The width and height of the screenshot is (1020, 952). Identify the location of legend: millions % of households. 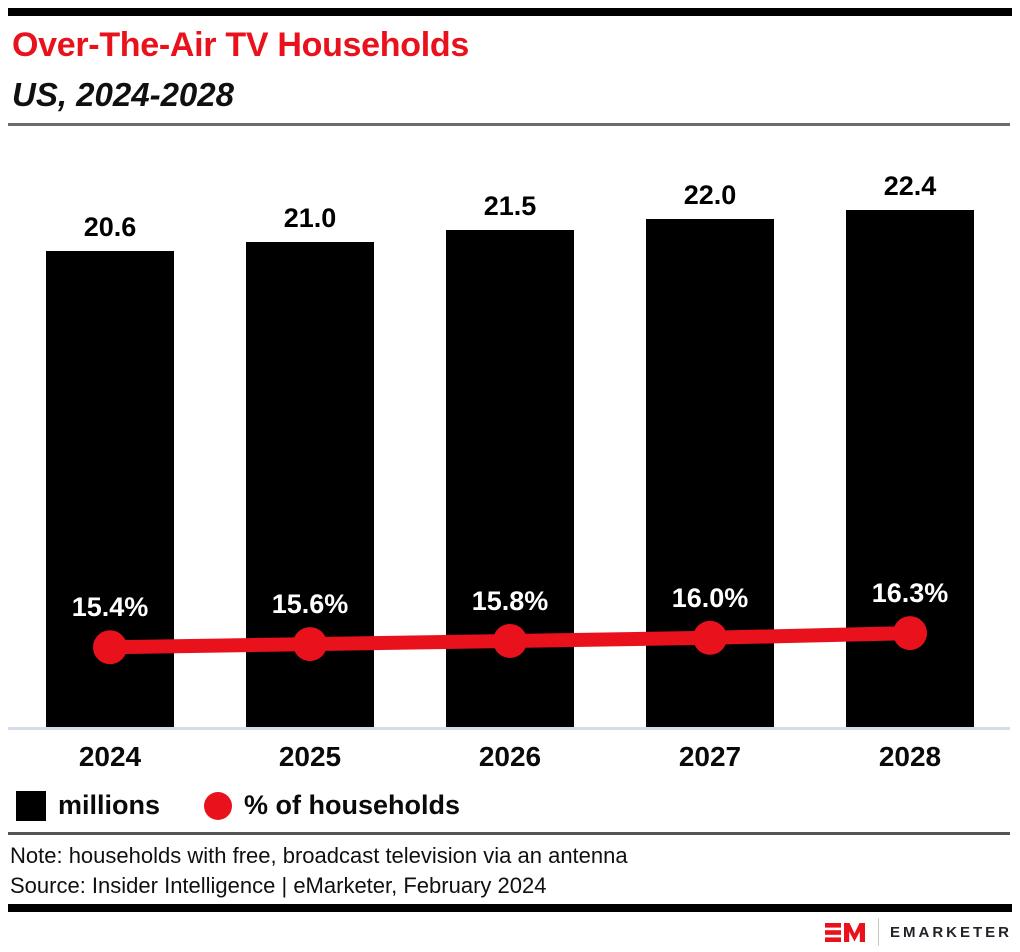
(238, 805).